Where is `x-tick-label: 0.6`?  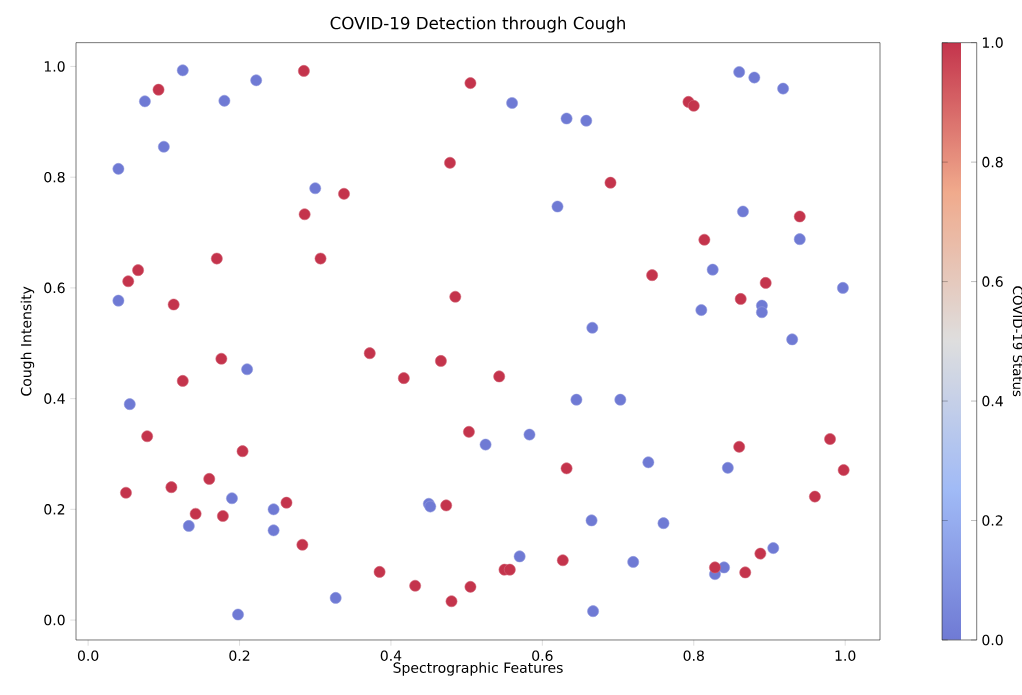 x-tick-label: 0.6 is located at coordinates (542, 655).